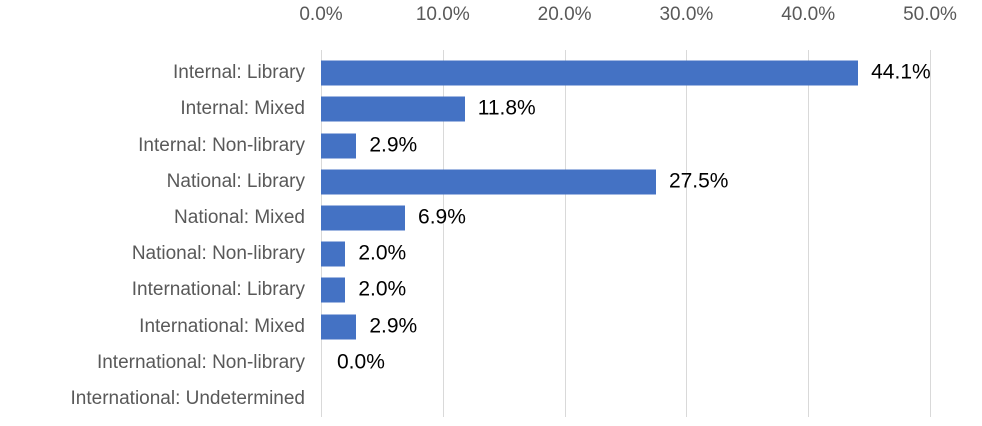 This screenshot has height=426, width=982. I want to click on category-label: International: Non-library, so click(200, 362).